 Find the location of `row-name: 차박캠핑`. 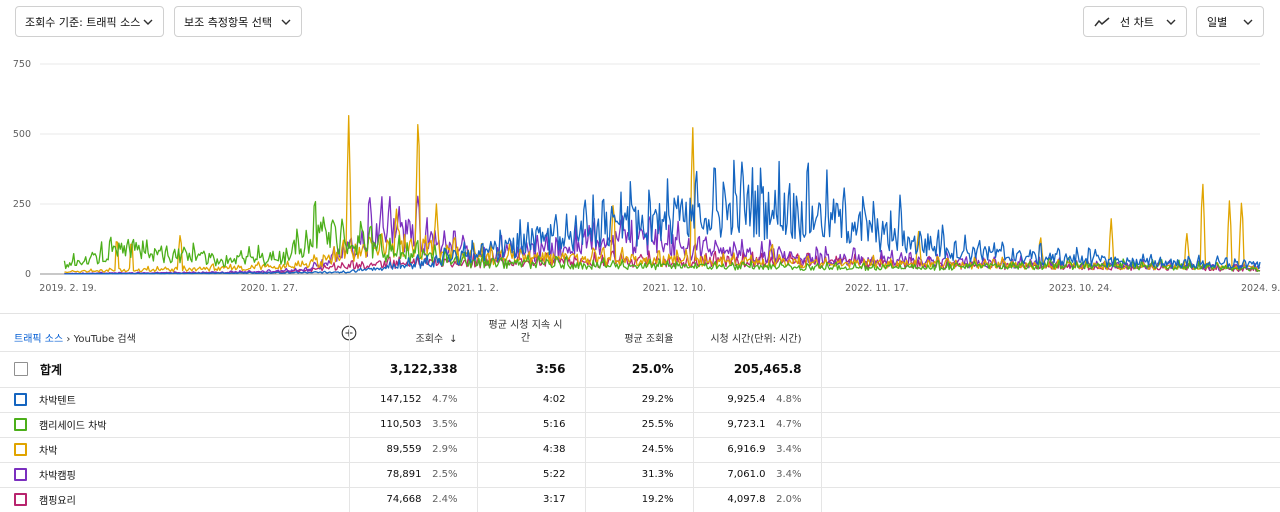

row-name: 차박캠핑 is located at coordinates (57, 476).